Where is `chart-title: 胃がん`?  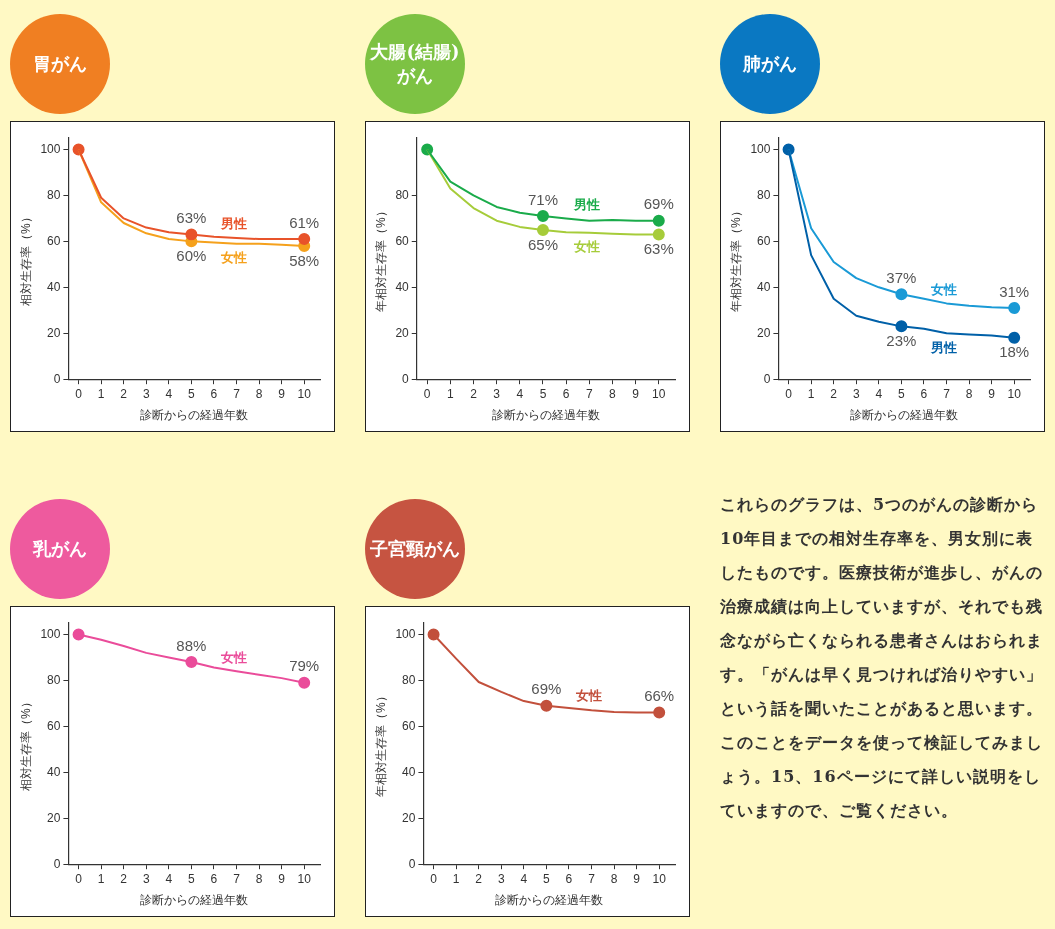
chart-title: 胃がん is located at coordinates (60, 64).